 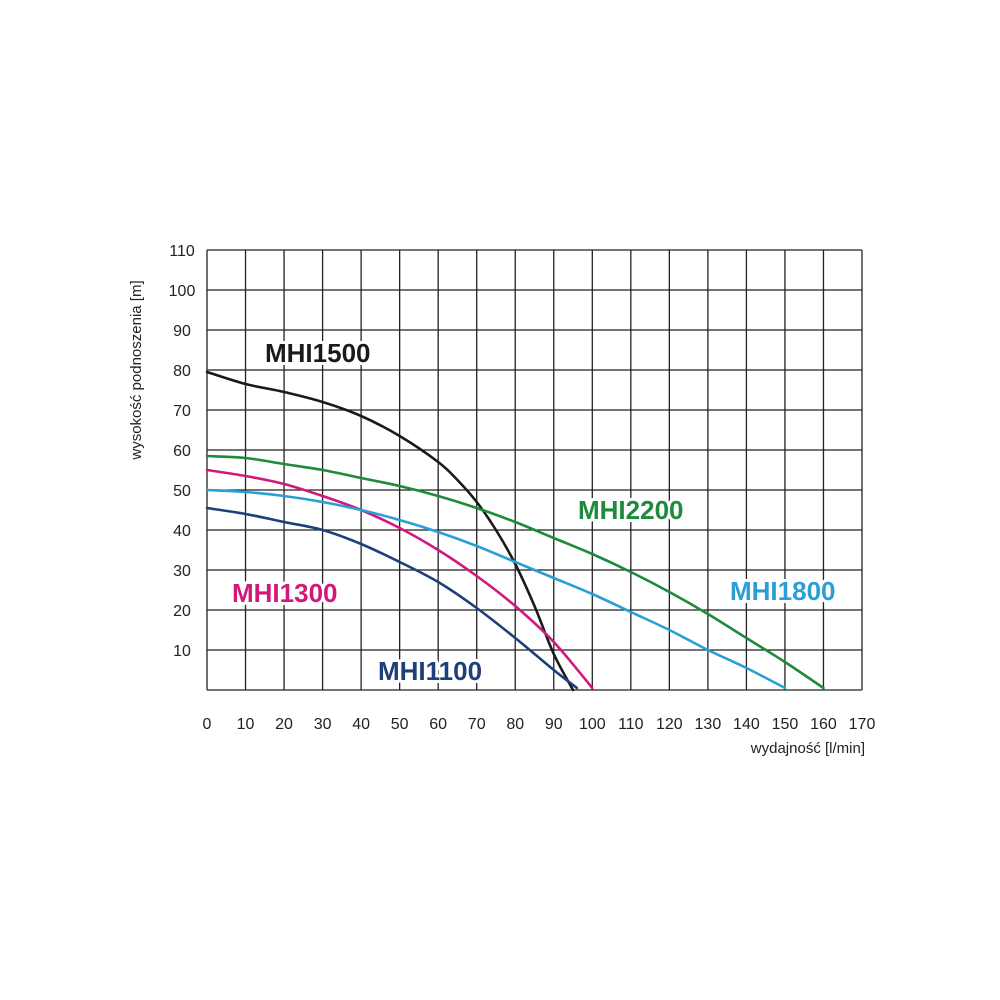 What do you see at coordinates (182, 571) in the screenshot?
I see `y-tick-label: 30` at bounding box center [182, 571].